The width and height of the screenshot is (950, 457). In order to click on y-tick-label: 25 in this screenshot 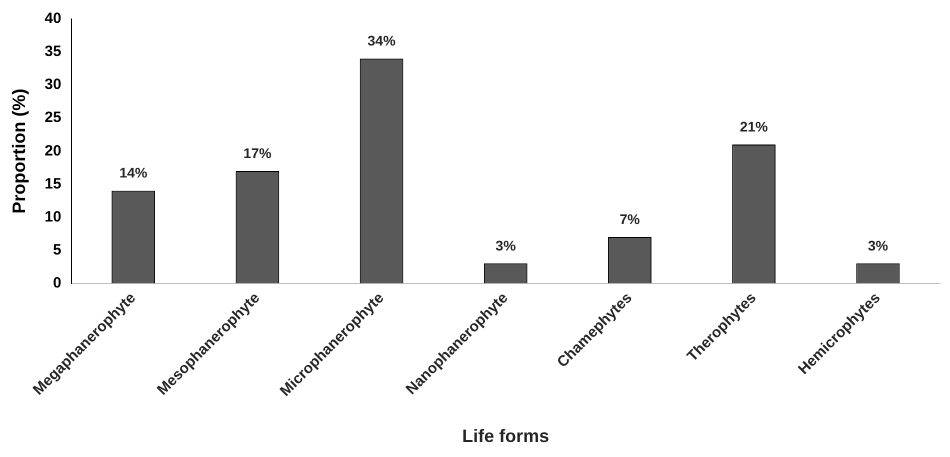, I will do `click(53, 117)`.